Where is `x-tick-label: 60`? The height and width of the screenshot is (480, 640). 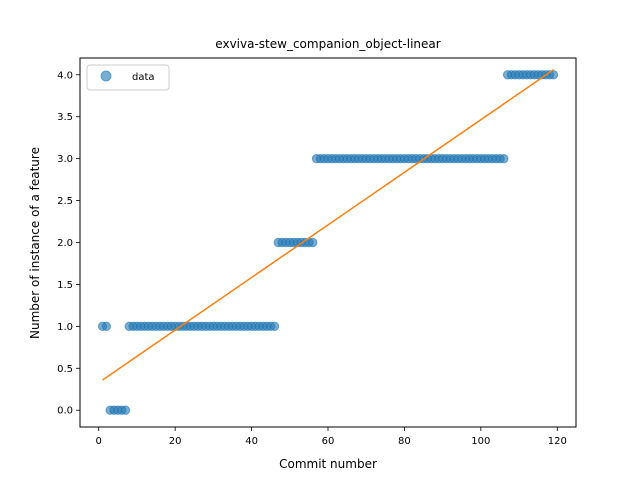 x-tick-label: 60 is located at coordinates (328, 441).